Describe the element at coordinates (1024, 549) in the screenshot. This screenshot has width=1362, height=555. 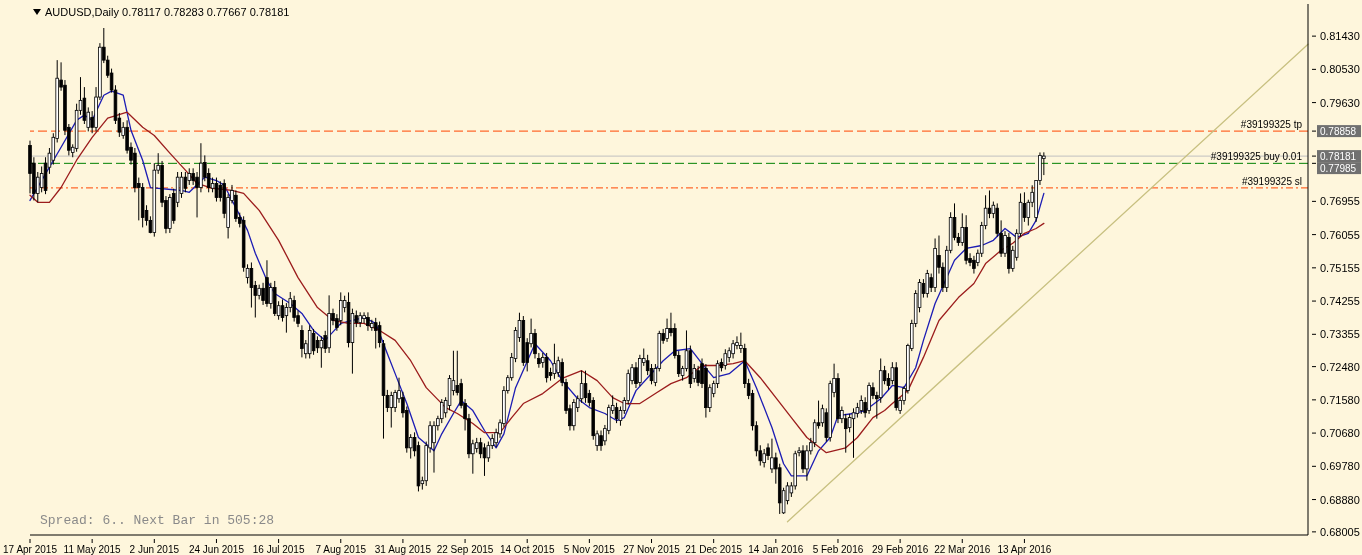
I see `x-tick-label: 13 Apr 2016` at that location.